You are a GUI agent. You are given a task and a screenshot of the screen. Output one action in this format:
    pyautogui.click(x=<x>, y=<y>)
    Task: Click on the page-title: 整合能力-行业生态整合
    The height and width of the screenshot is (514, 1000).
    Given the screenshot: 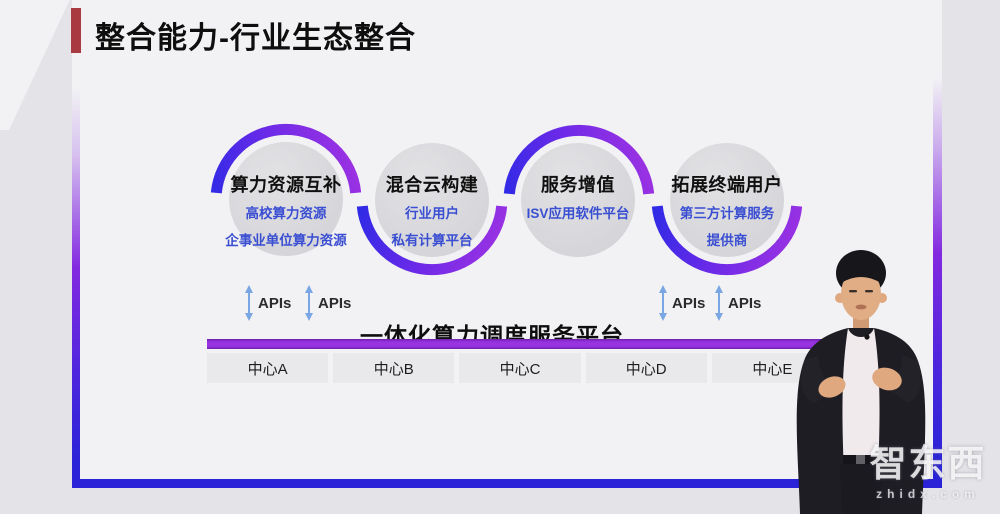 What is the action you would take?
    pyautogui.click(x=255, y=38)
    